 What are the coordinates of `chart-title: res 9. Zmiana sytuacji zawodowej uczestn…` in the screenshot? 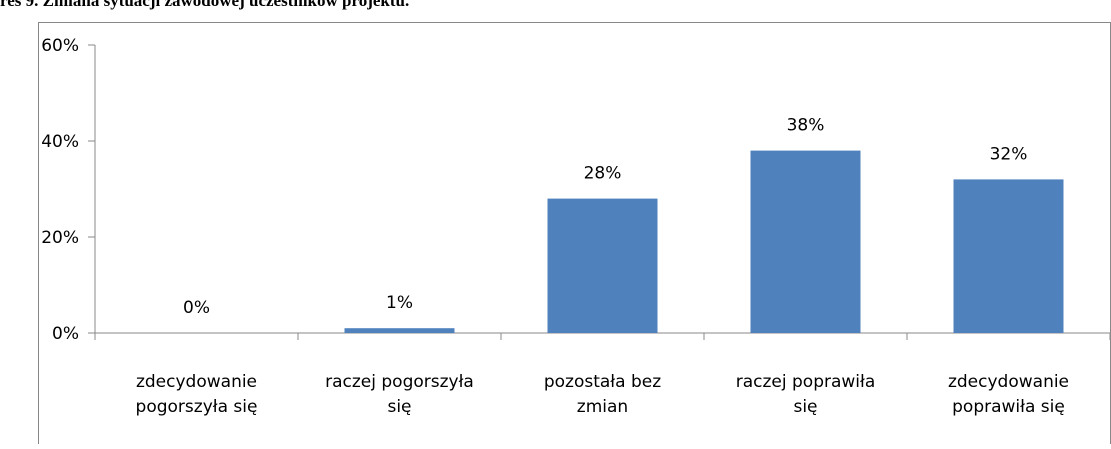 It's located at (204, 5).